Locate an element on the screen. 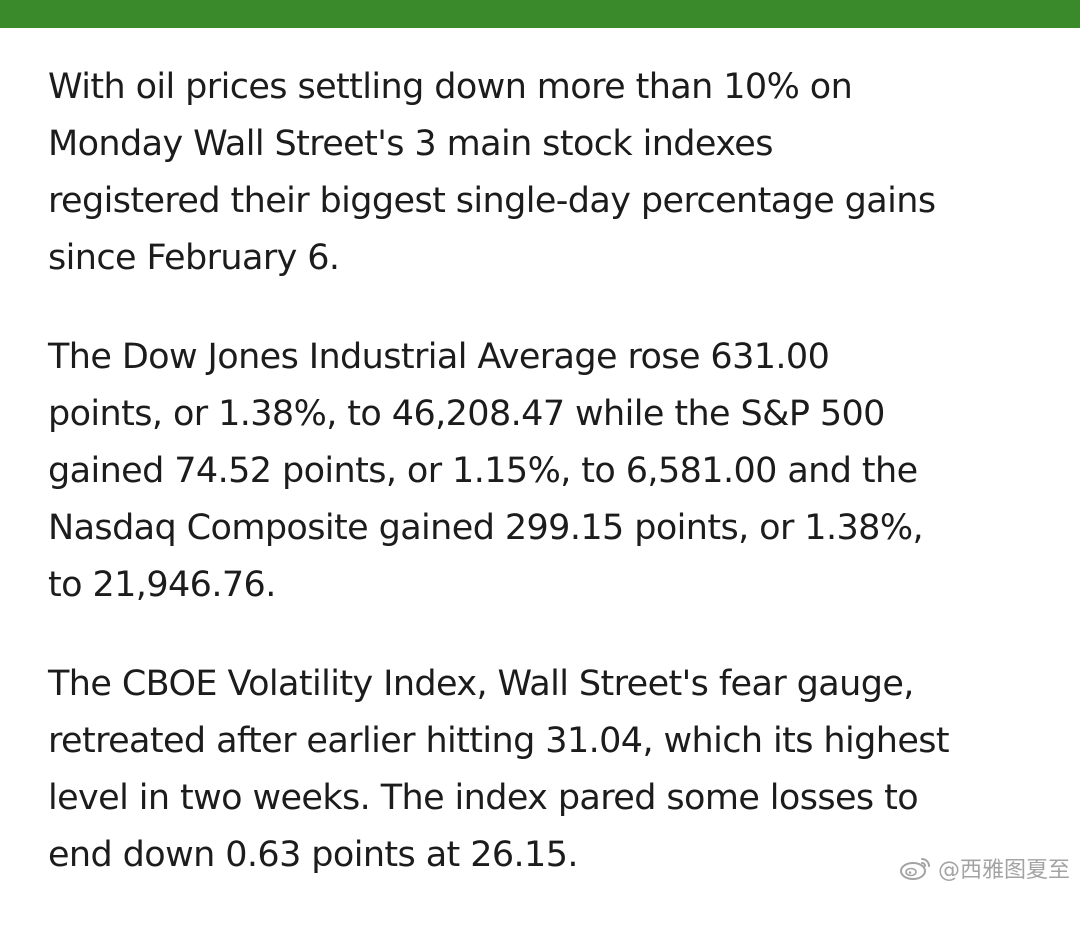 The image size is (1080, 926). weibo-icon is located at coordinates (914, 869).